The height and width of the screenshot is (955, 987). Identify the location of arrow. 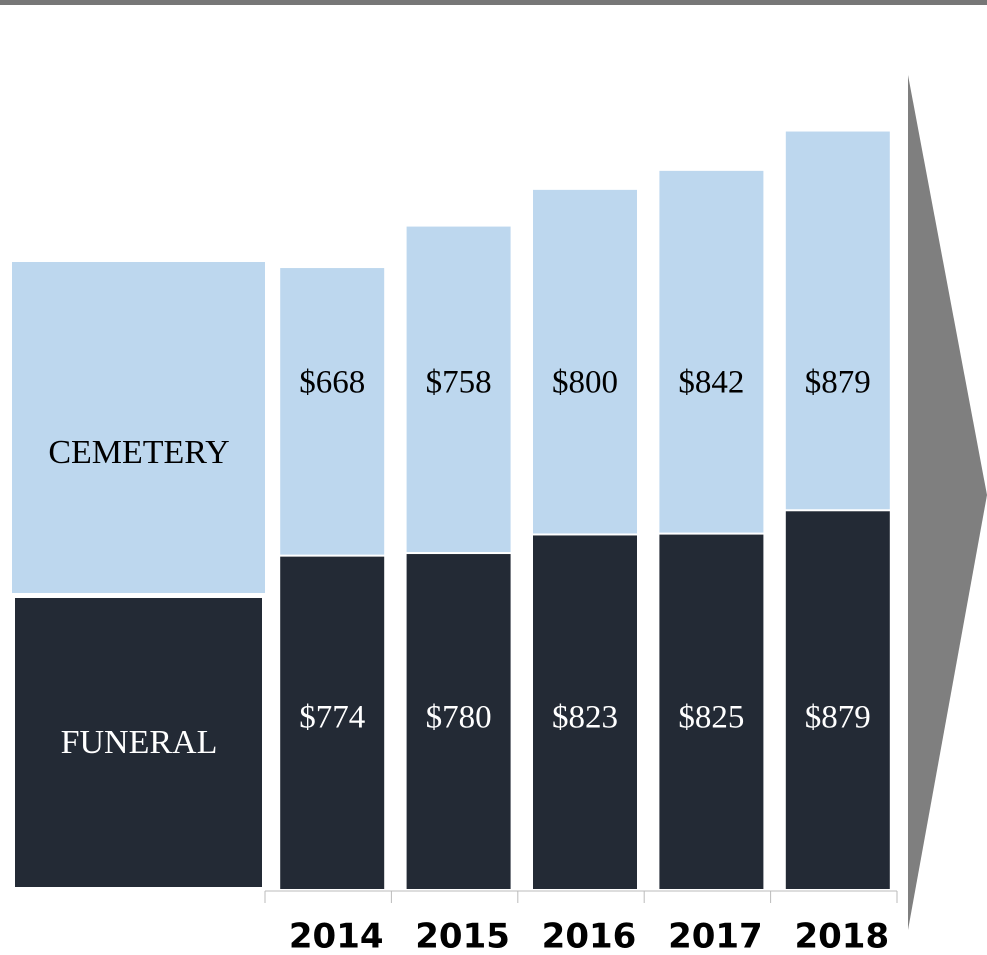
(947, 502).